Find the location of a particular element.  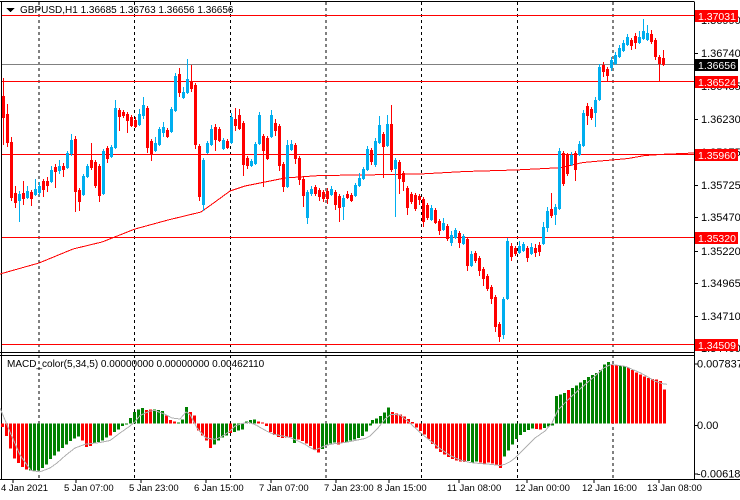

svg-text: 0.0078378 is located at coordinates (718, 365).